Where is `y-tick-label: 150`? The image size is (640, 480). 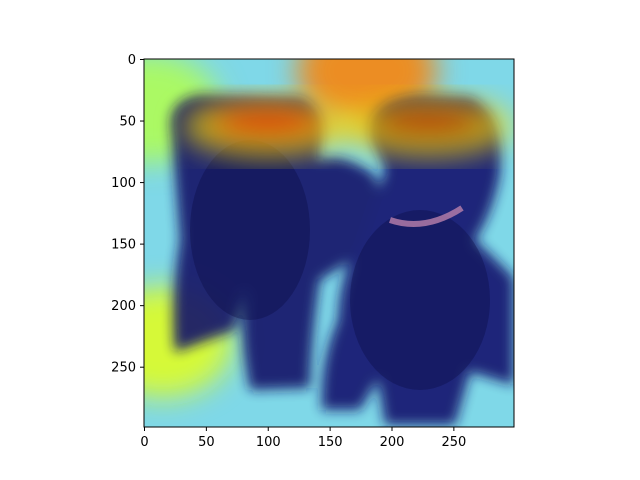
y-tick-label: 150 is located at coordinates (123, 245).